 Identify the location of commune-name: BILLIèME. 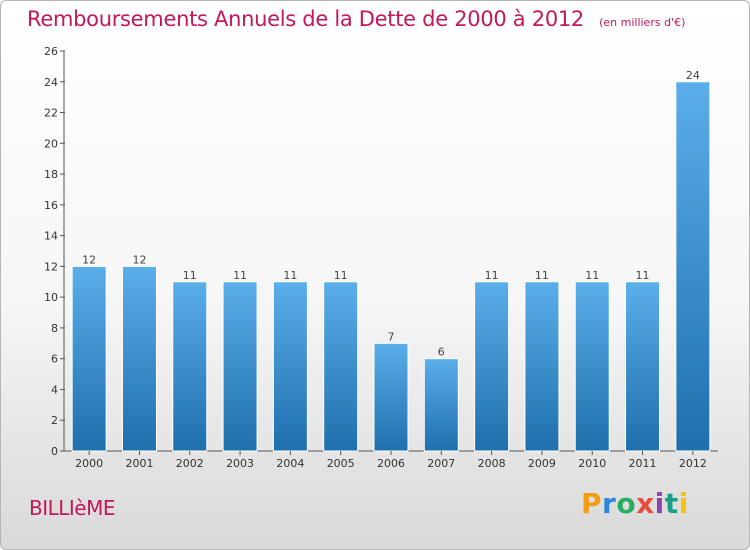
(72, 508).